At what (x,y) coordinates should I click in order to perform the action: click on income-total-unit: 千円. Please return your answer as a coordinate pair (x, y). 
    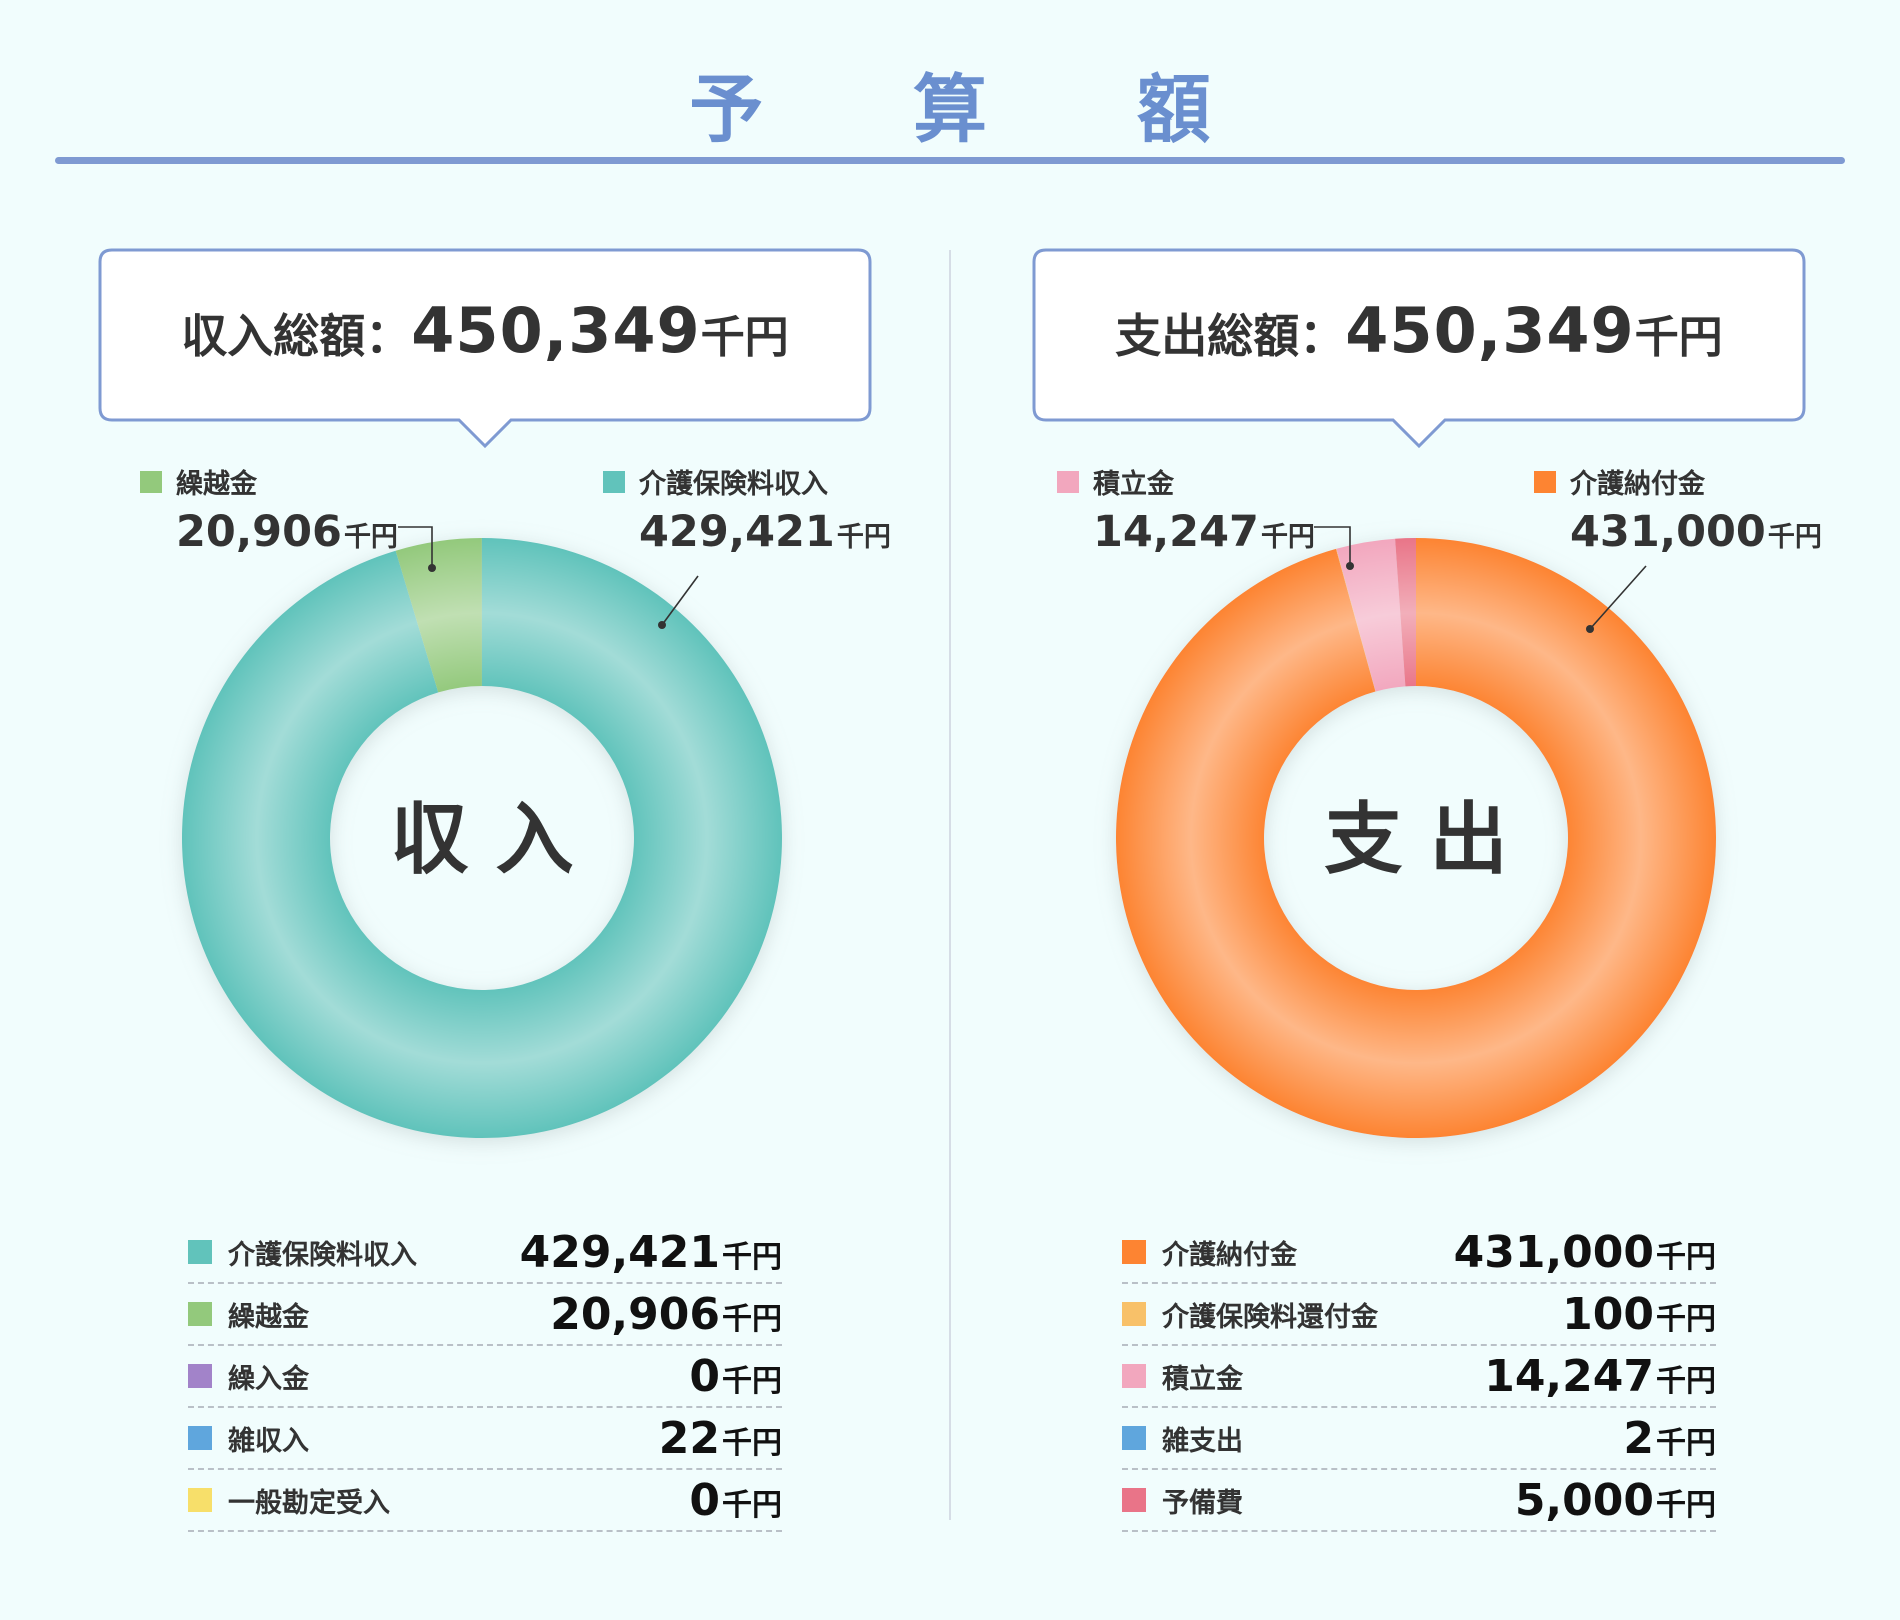
    Looking at the image, I should click on (744, 337).